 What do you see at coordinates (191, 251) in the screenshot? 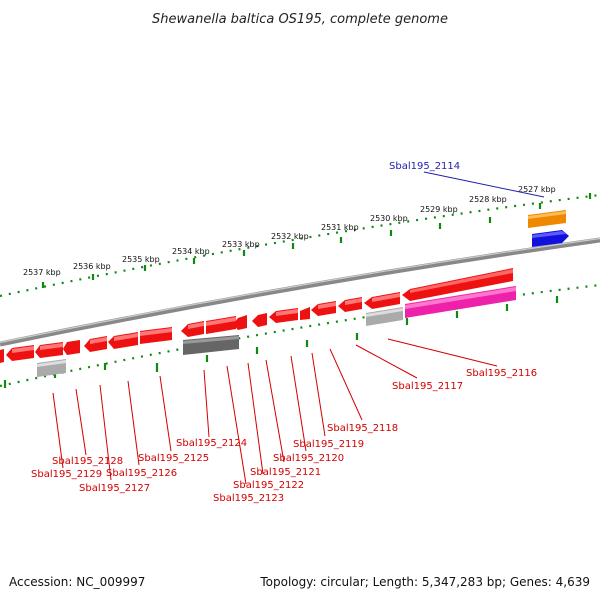
I see `scale-label: 2534 kbp` at bounding box center [191, 251].